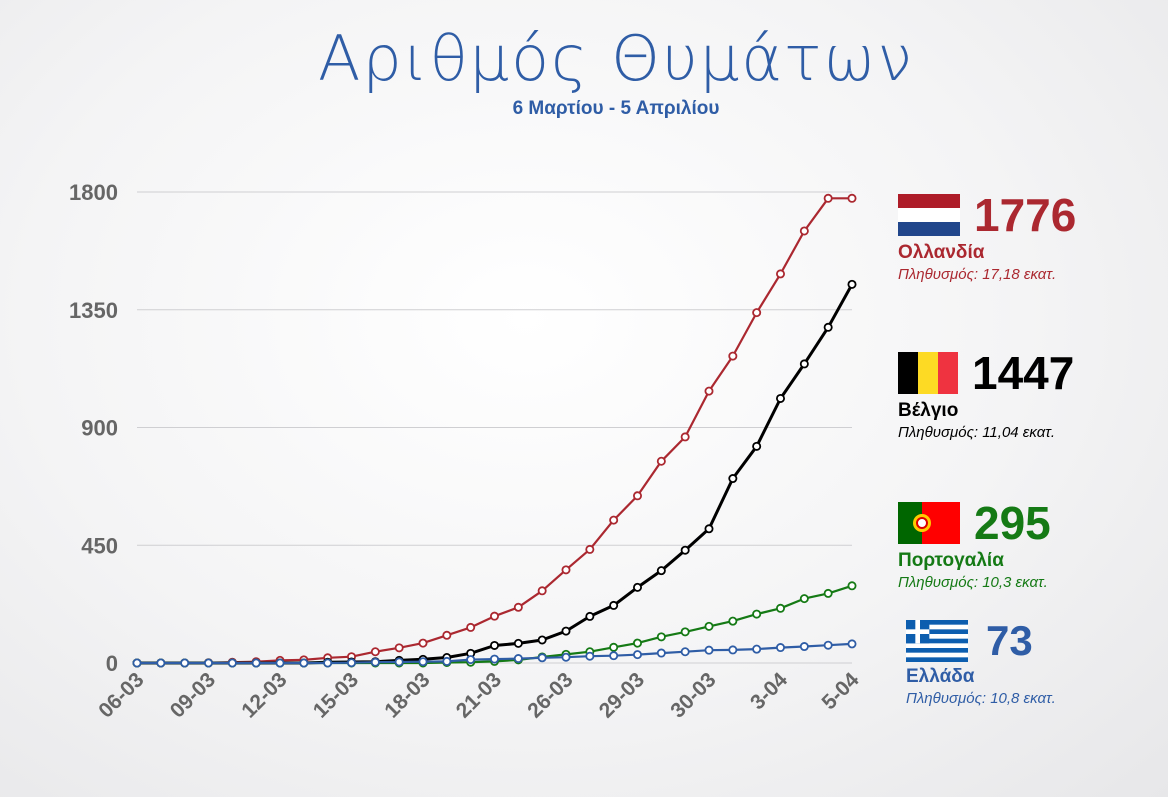 The image size is (1168, 797). Describe the element at coordinates (93, 192) in the screenshot. I see `y-tick-label: 1800` at that location.